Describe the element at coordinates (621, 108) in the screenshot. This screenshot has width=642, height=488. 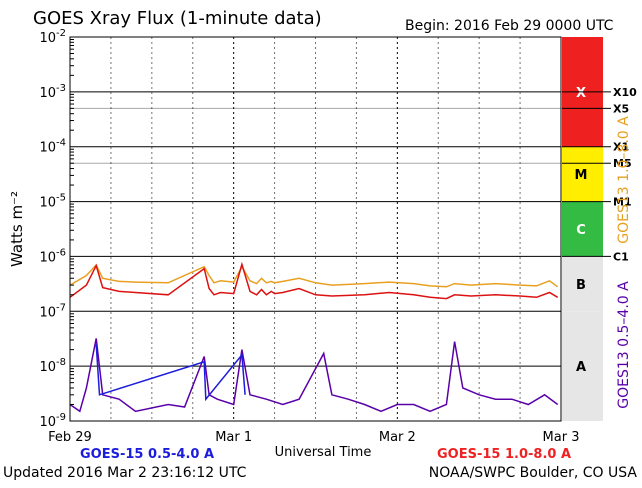
I see `flare-level-label: X5` at that location.